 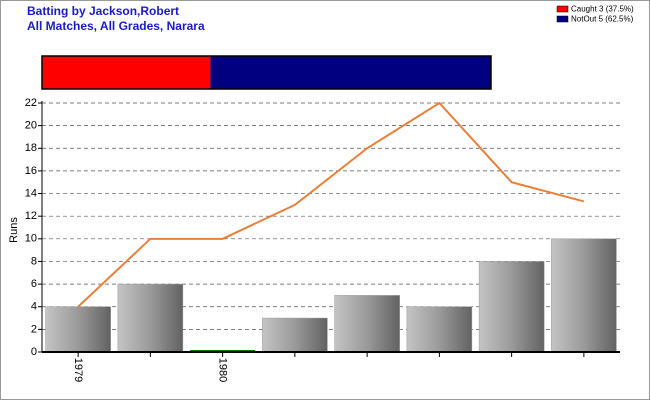 I want to click on y-tick-label: 18, so click(x=31, y=148).